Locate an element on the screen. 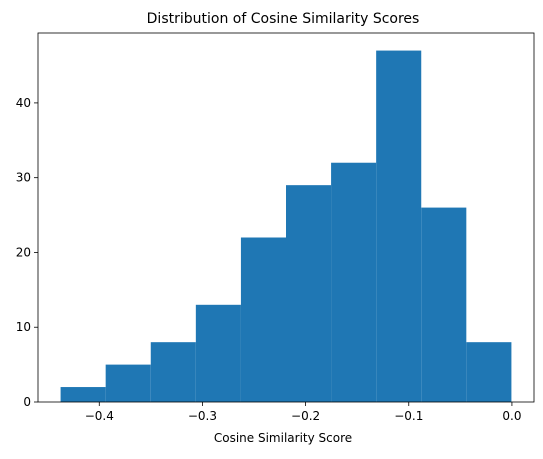  x-tick-label-1: −0.3 is located at coordinates (202, 416).